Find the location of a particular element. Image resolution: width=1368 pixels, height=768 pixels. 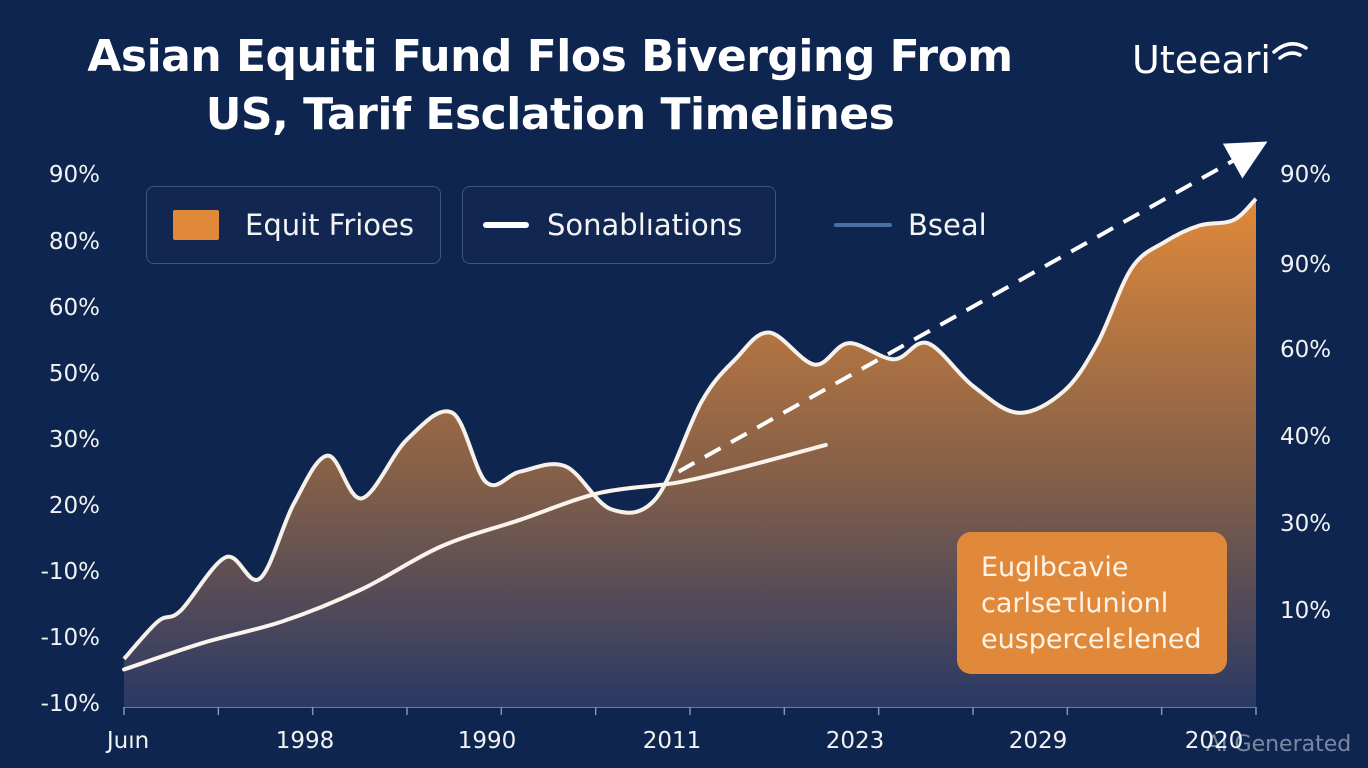

y-left-tick-label: 30% is located at coordinates (74, 440).